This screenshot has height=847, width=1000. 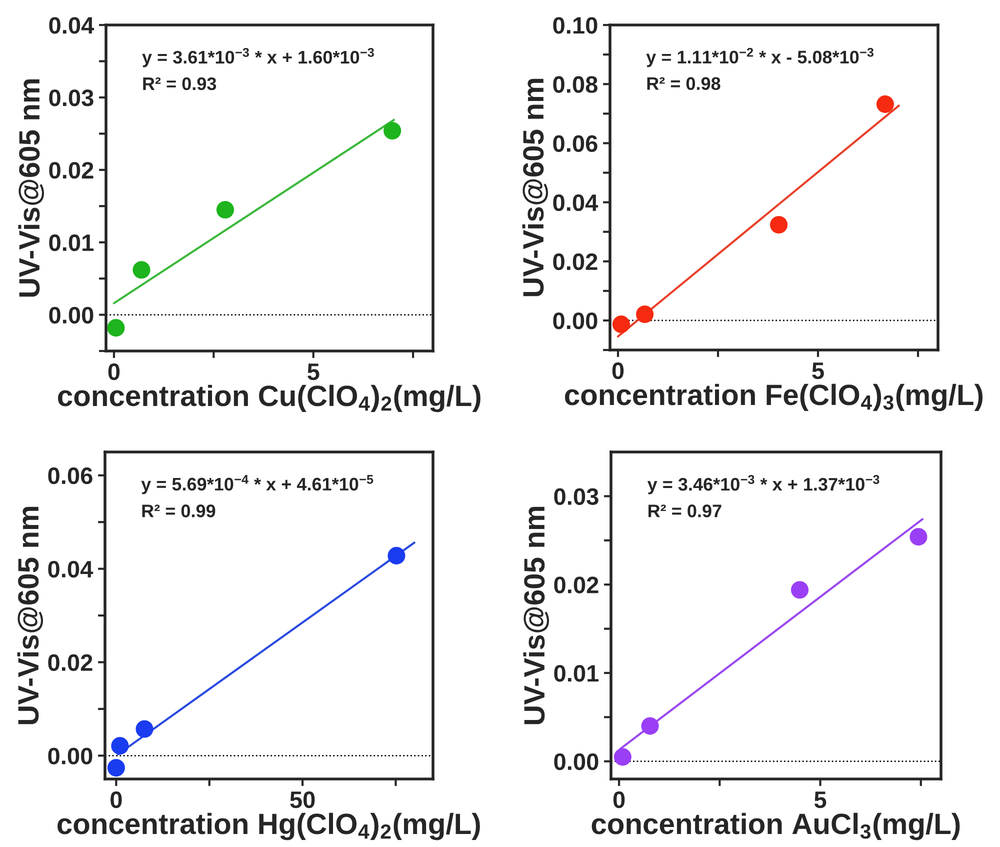 What do you see at coordinates (685, 511) in the screenshot?
I see `annotation: R² = 0.97` at bounding box center [685, 511].